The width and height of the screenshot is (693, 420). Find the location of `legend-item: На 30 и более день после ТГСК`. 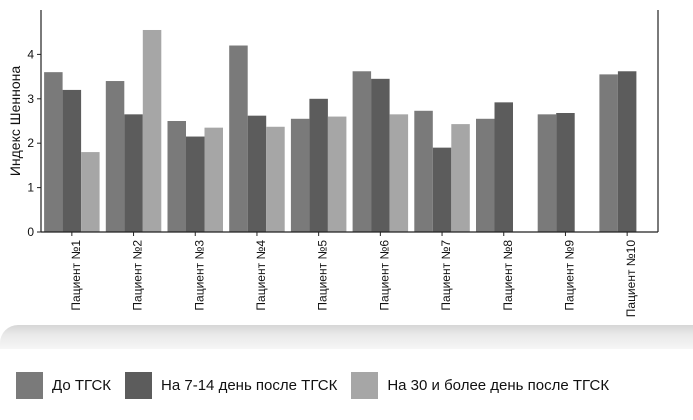

legend-item: На 30 и более день после ТГСК is located at coordinates (480, 385).